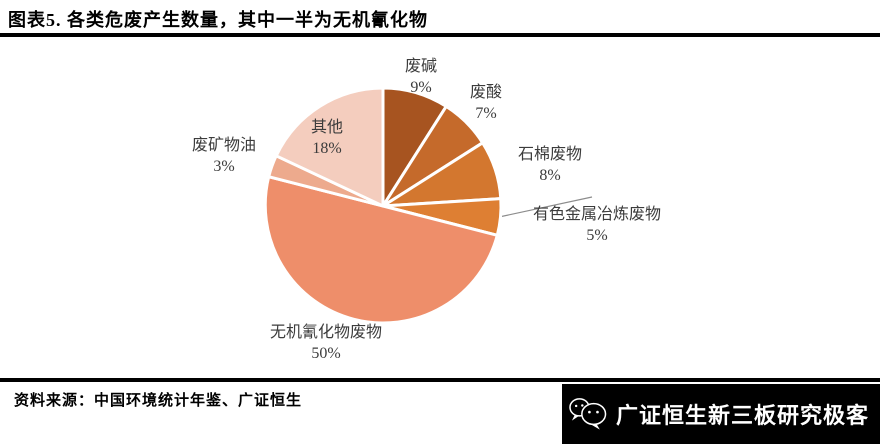 This screenshot has height=444, width=880. I want to click on brand-watermark: 广证恒生新三板研究极客, so click(721, 414).